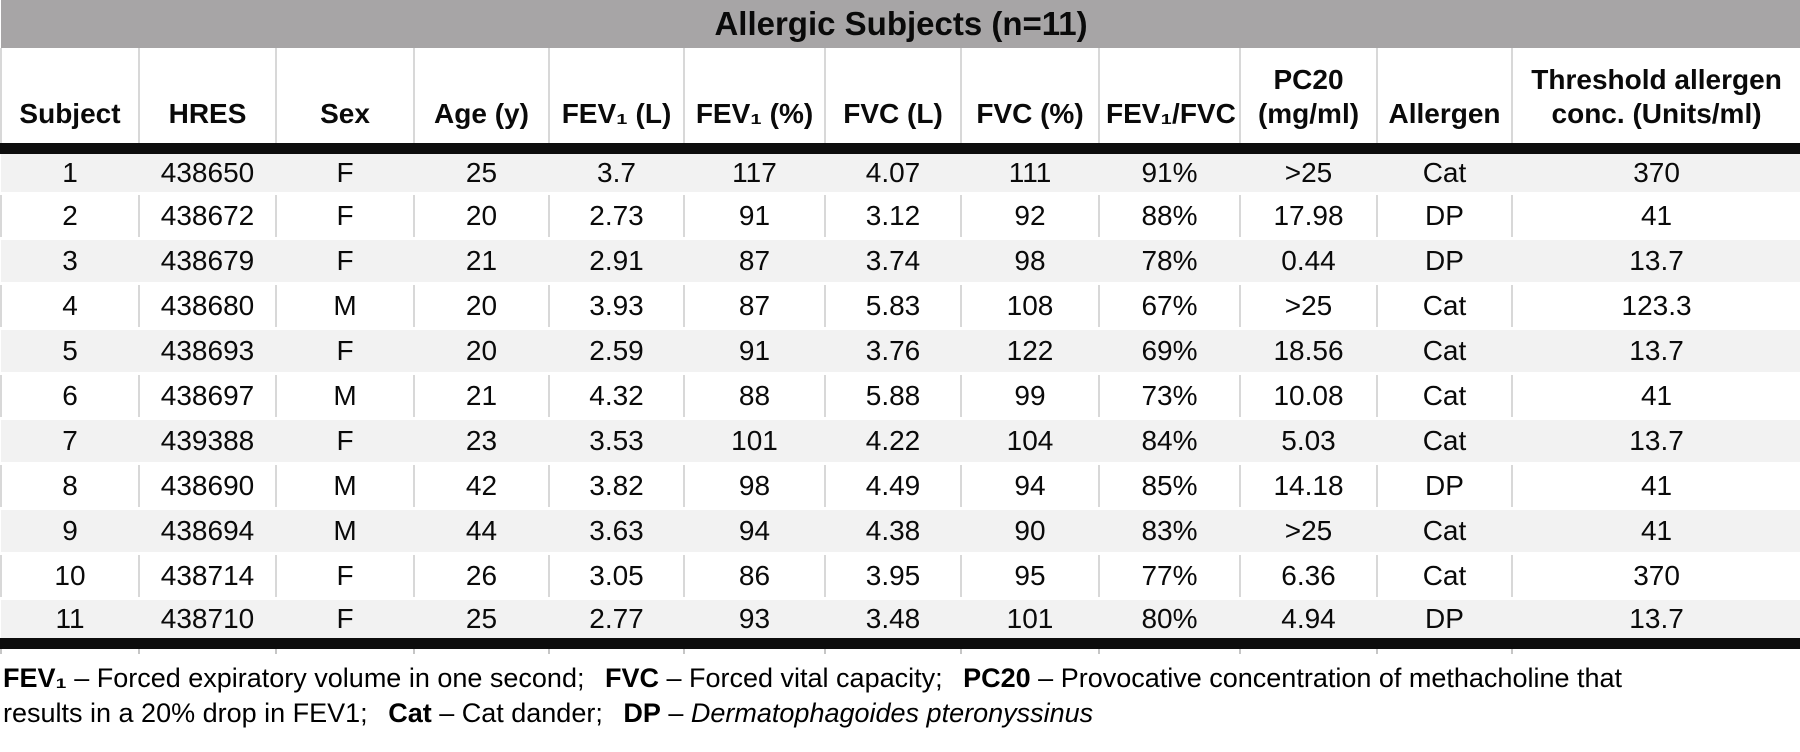  I want to click on cell-fev1-l: 2.59, so click(616, 350).